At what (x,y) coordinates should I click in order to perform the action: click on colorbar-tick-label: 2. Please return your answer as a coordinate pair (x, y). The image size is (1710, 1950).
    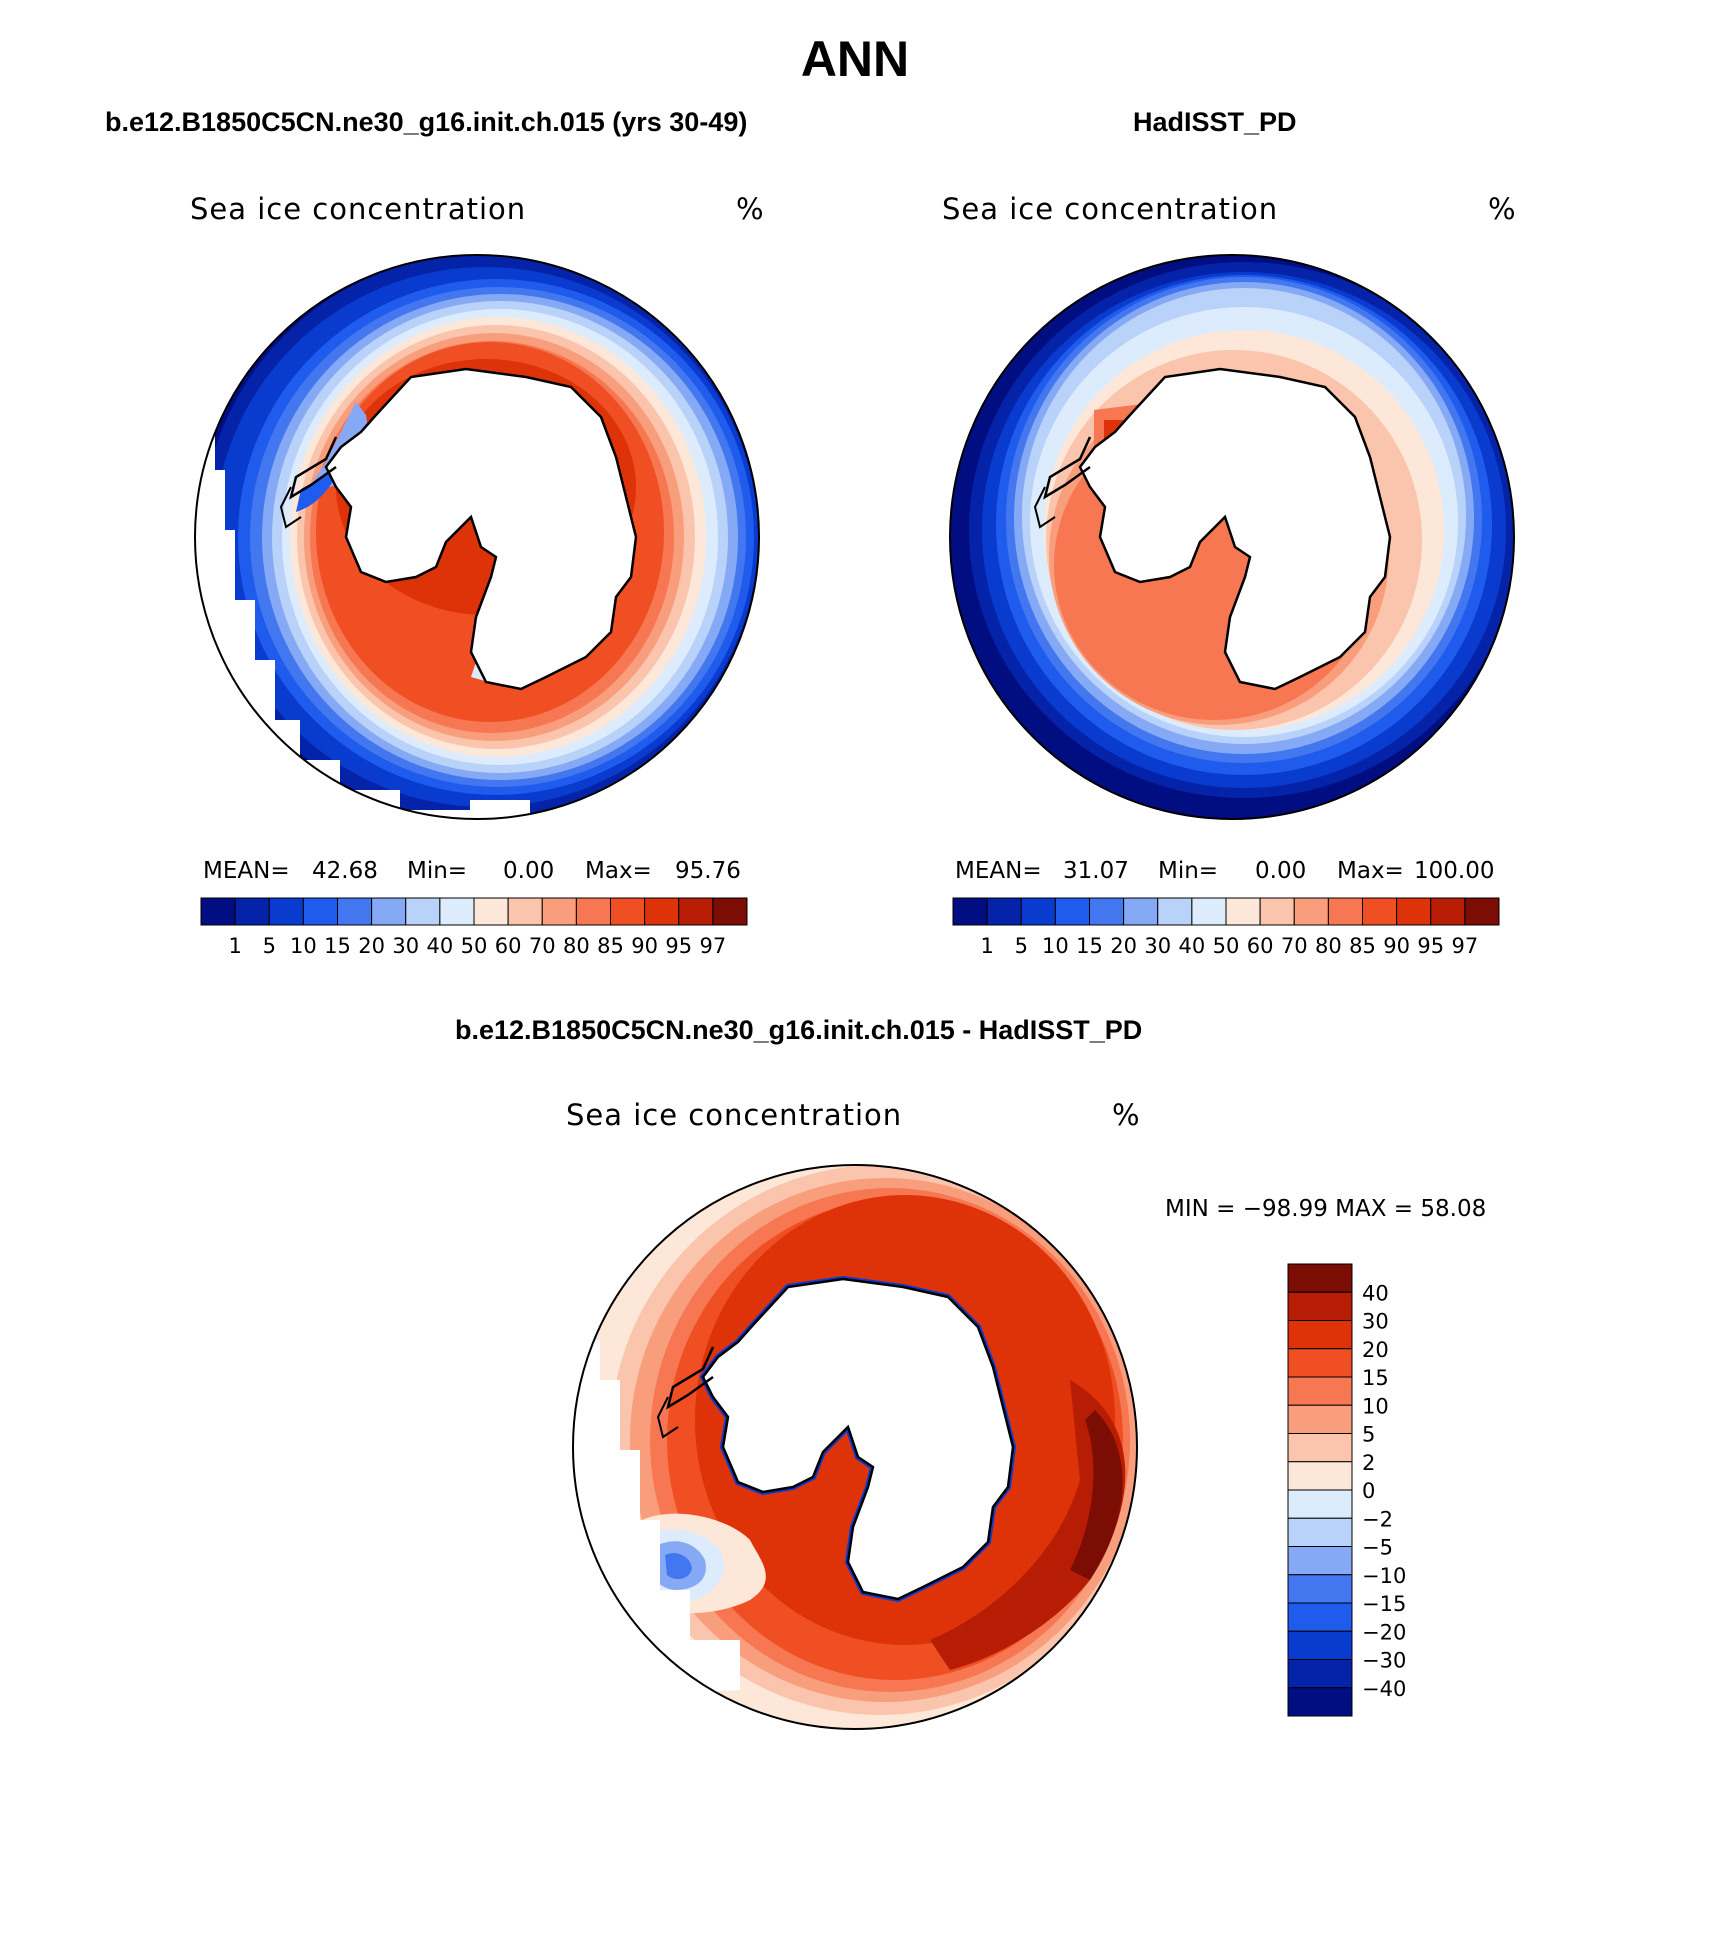
    Looking at the image, I should click on (1368, 1463).